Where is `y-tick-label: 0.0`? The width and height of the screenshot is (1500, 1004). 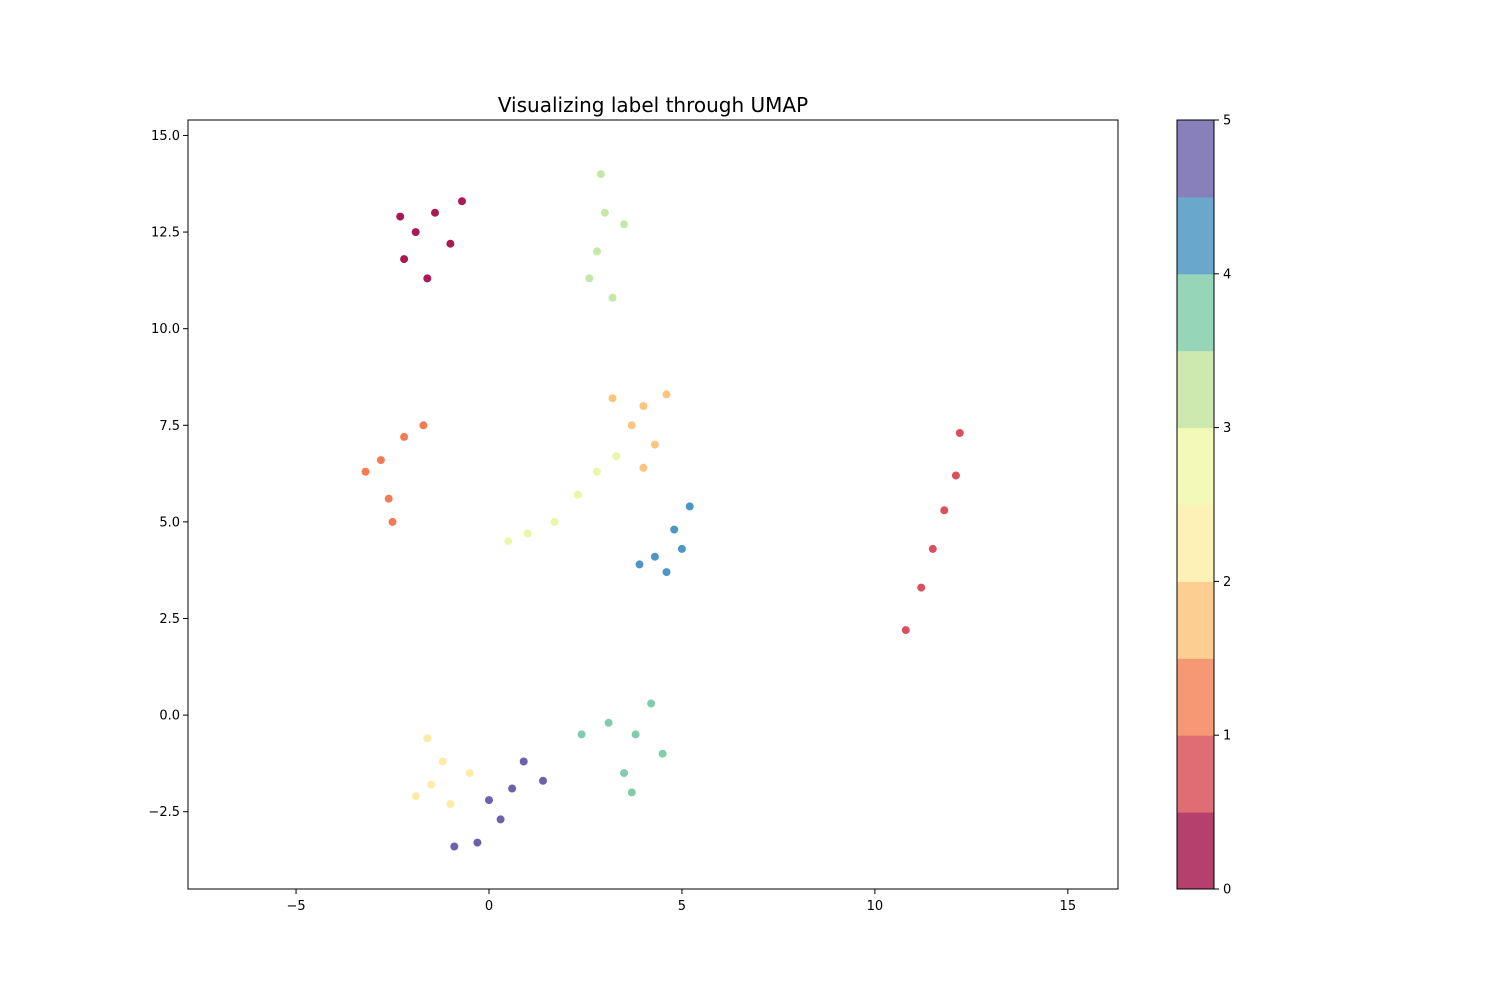
y-tick-label: 0.0 is located at coordinates (169, 716).